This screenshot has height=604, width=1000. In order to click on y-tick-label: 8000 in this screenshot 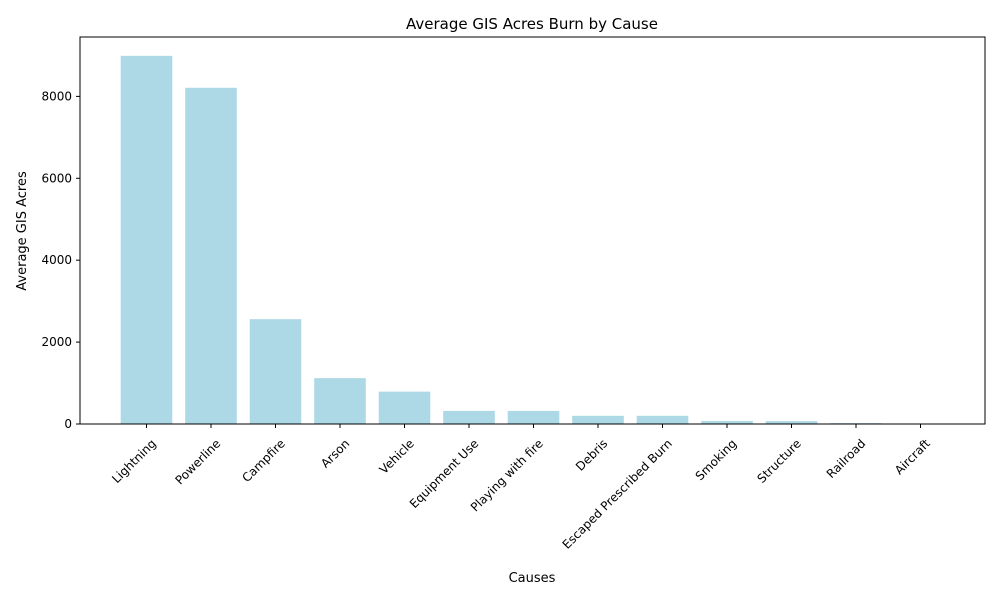, I will do `click(56, 96)`.